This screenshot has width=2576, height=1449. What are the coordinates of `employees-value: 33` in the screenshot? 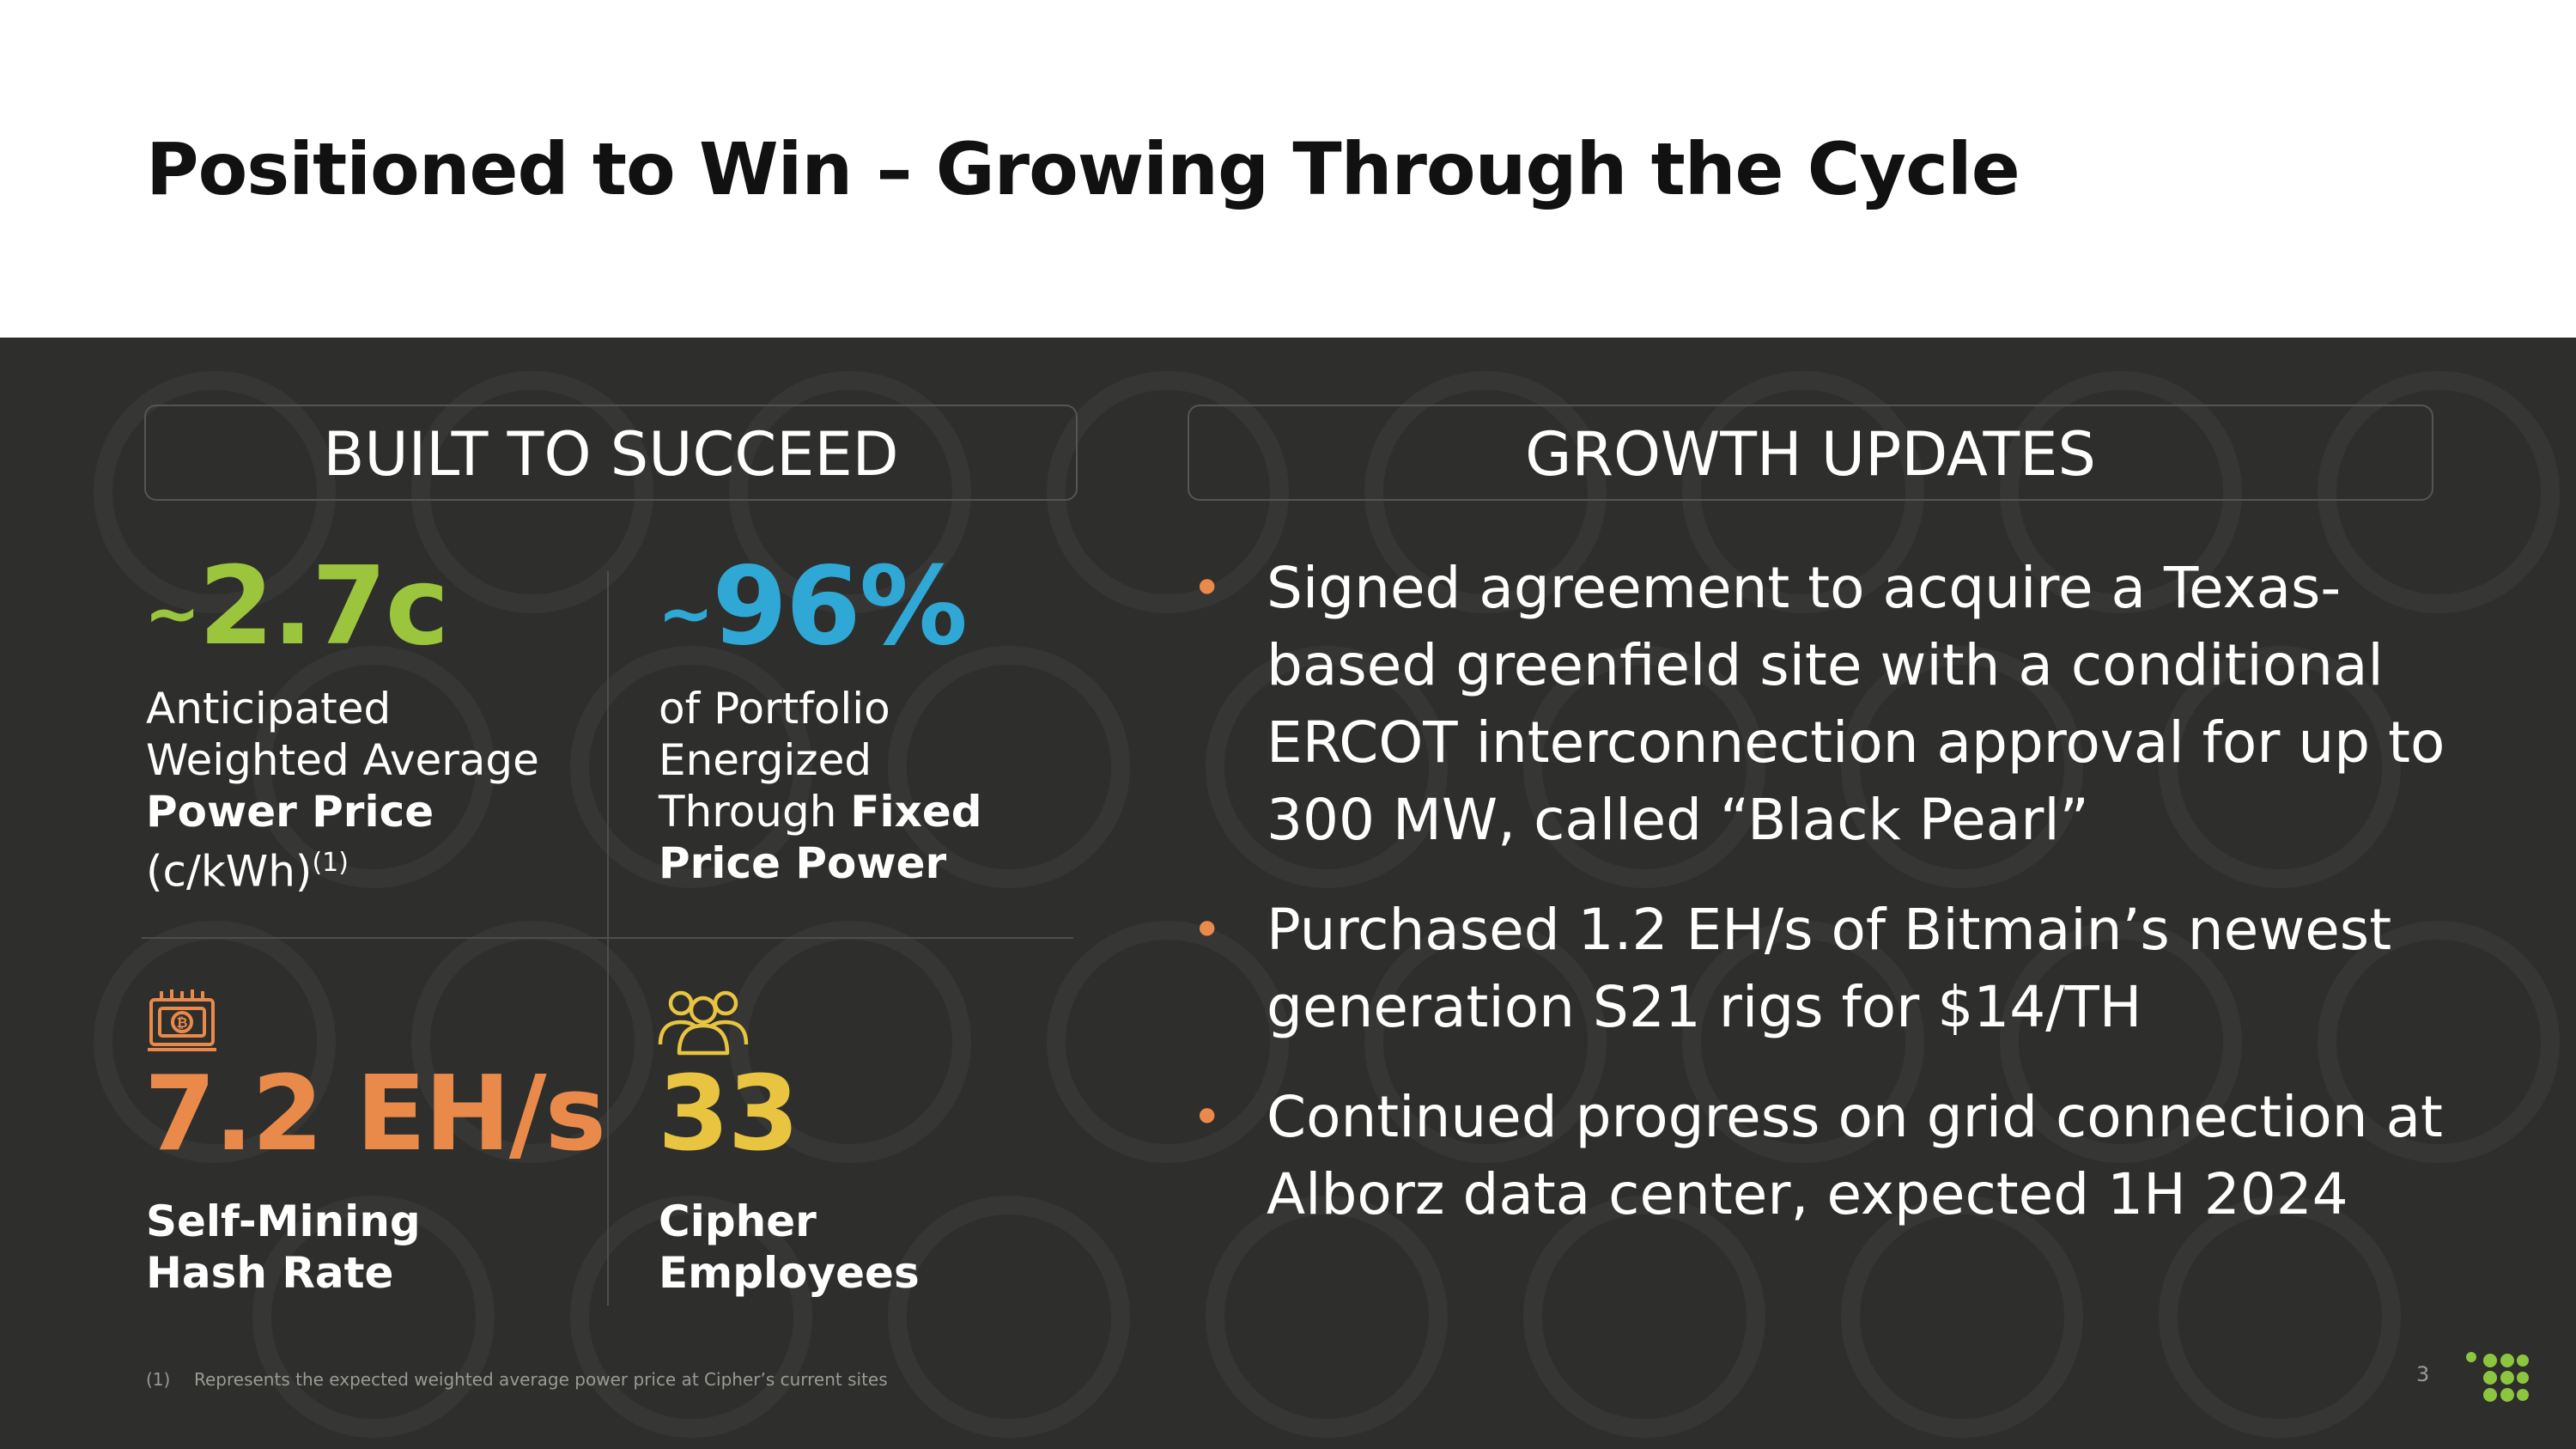 It's located at (728, 1114).